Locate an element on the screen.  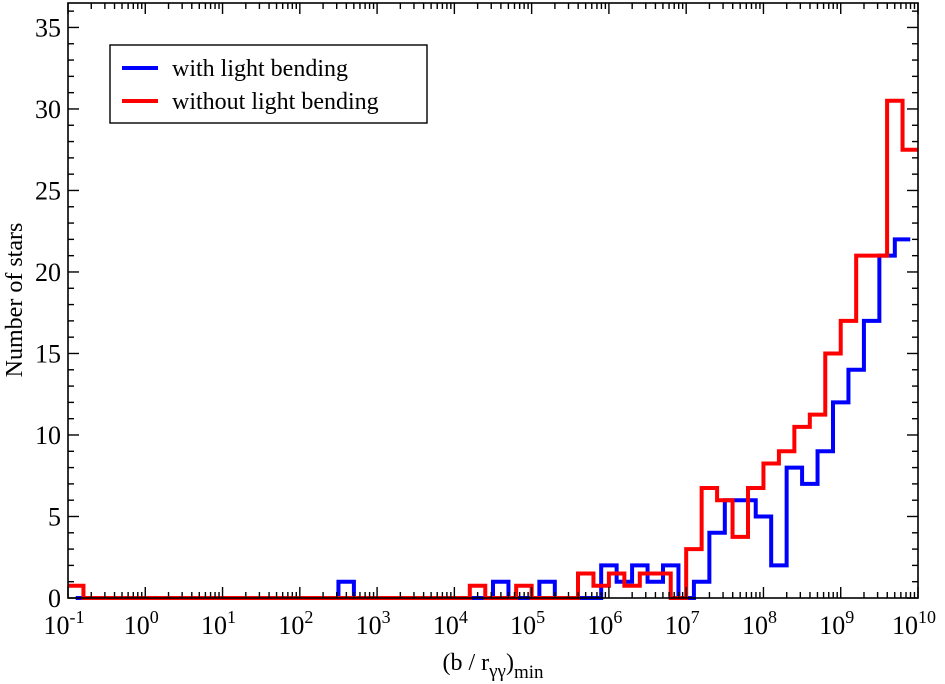
legend-label-without-light-bending: without light bending is located at coordinates (275, 102).